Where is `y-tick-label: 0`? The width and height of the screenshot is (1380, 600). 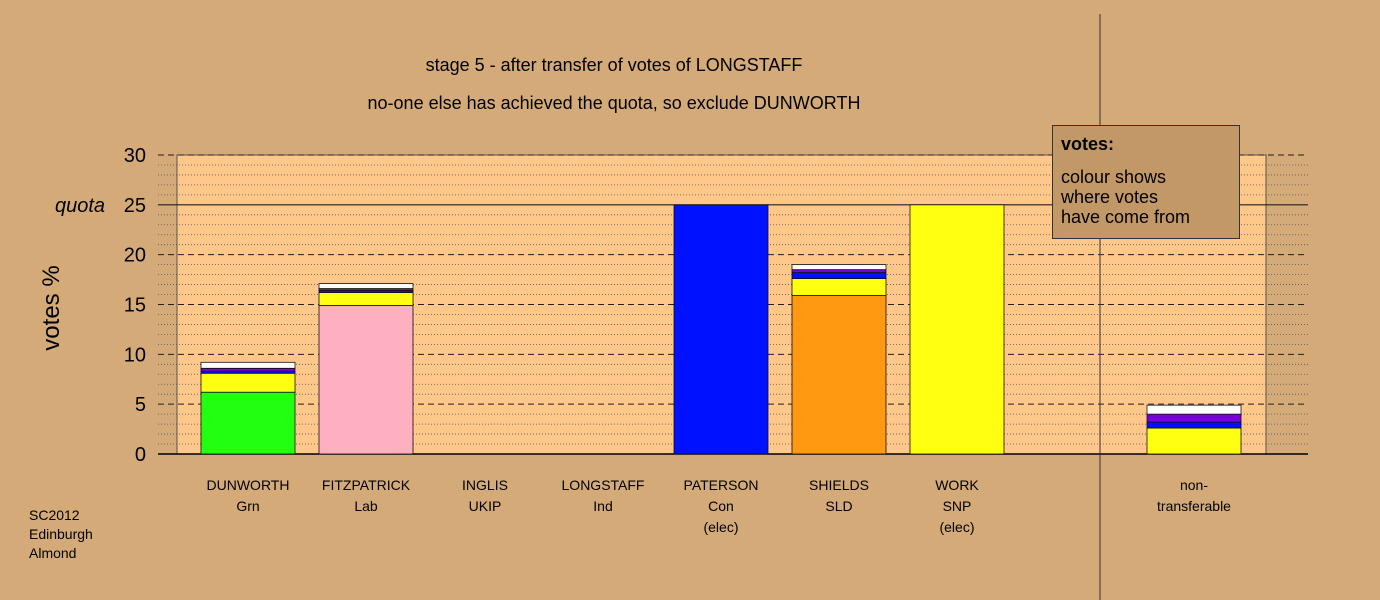 y-tick-label: 0 is located at coordinates (140, 455).